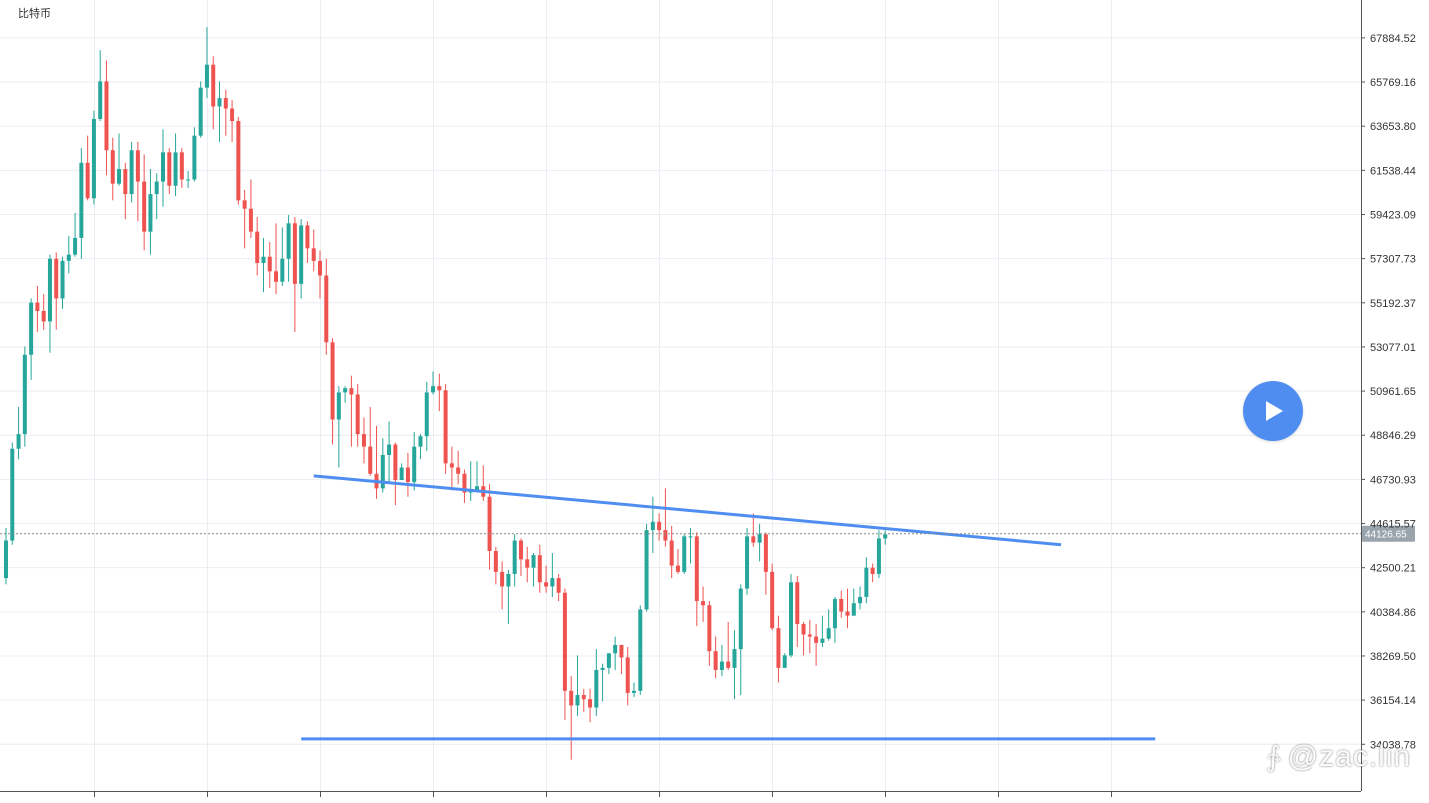 The image size is (1429, 803). Describe the element at coordinates (1393, 127) in the screenshot. I see `price-tick-label: 63653.80` at that location.